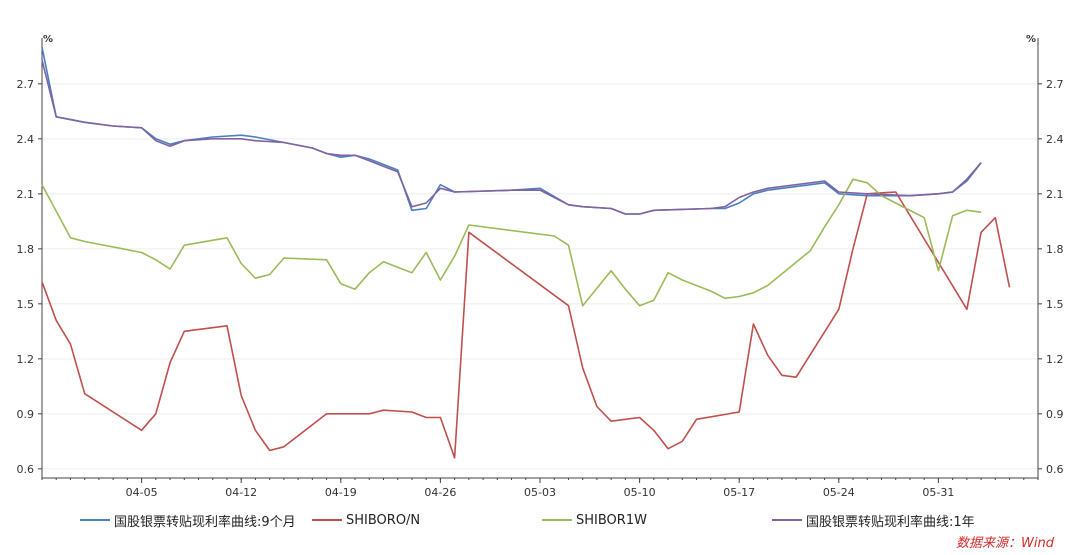 This screenshot has width=1080, height=555. Describe the element at coordinates (1055, 249) in the screenshot. I see `right-tick-label: 1.8` at that location.